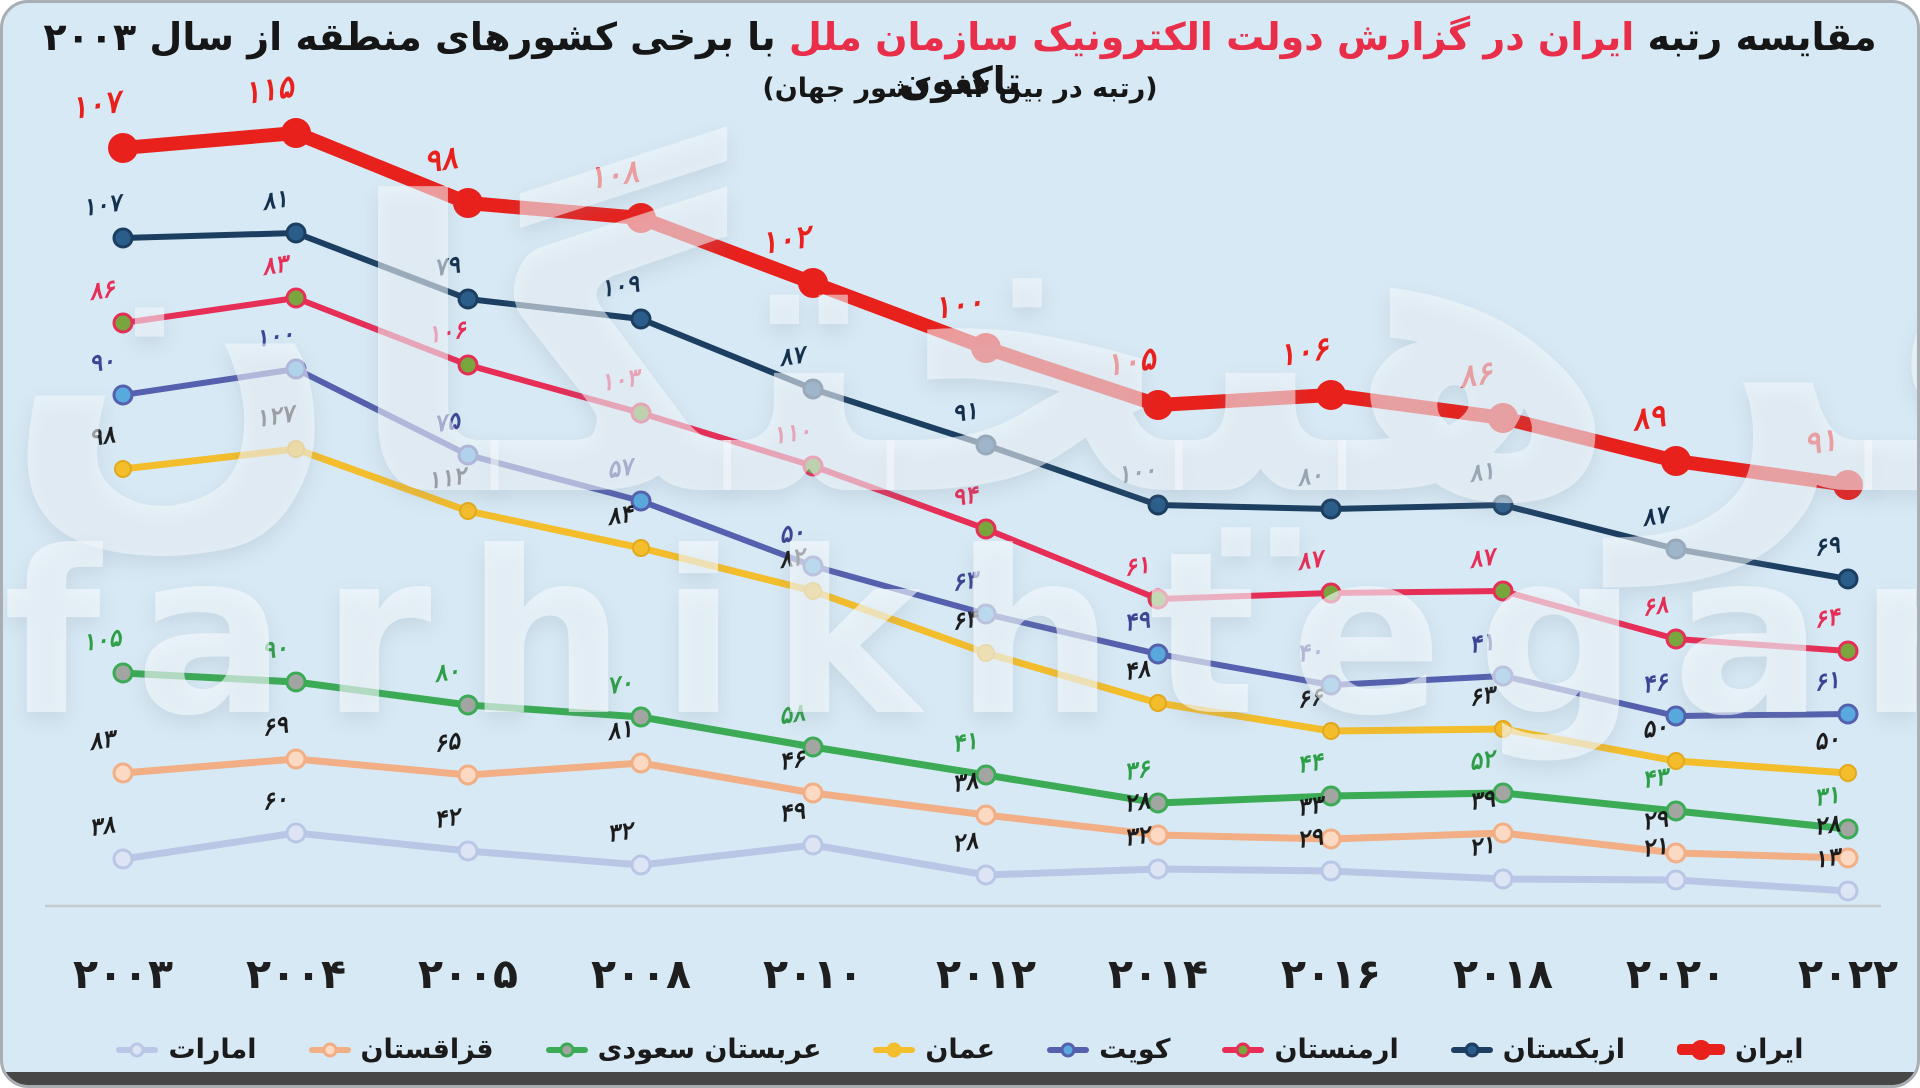 The image size is (1920, 1088). What do you see at coordinates (468, 775) in the screenshot?
I see `point-kazakhstan-2005` at bounding box center [468, 775].